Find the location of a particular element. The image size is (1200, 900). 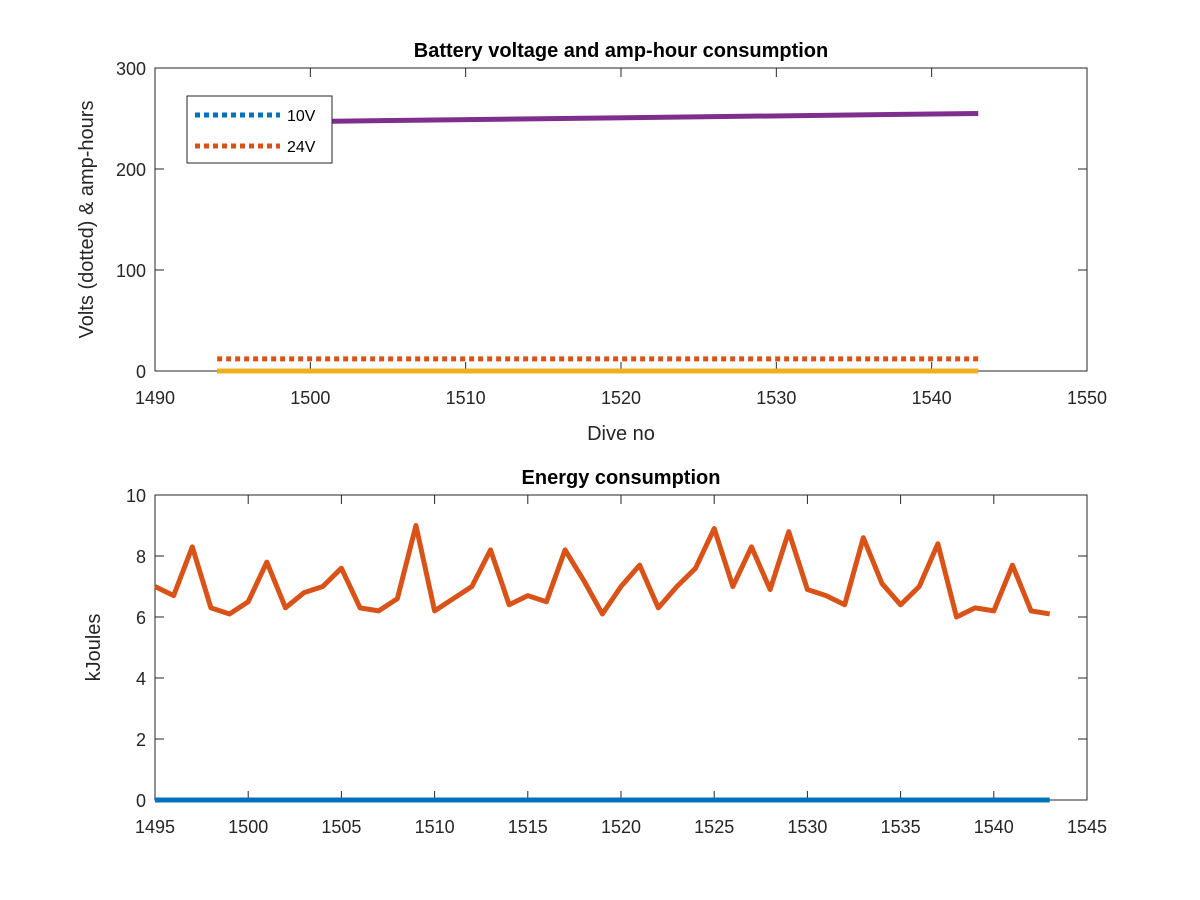

y-tick-label: 6 is located at coordinates (141, 618).